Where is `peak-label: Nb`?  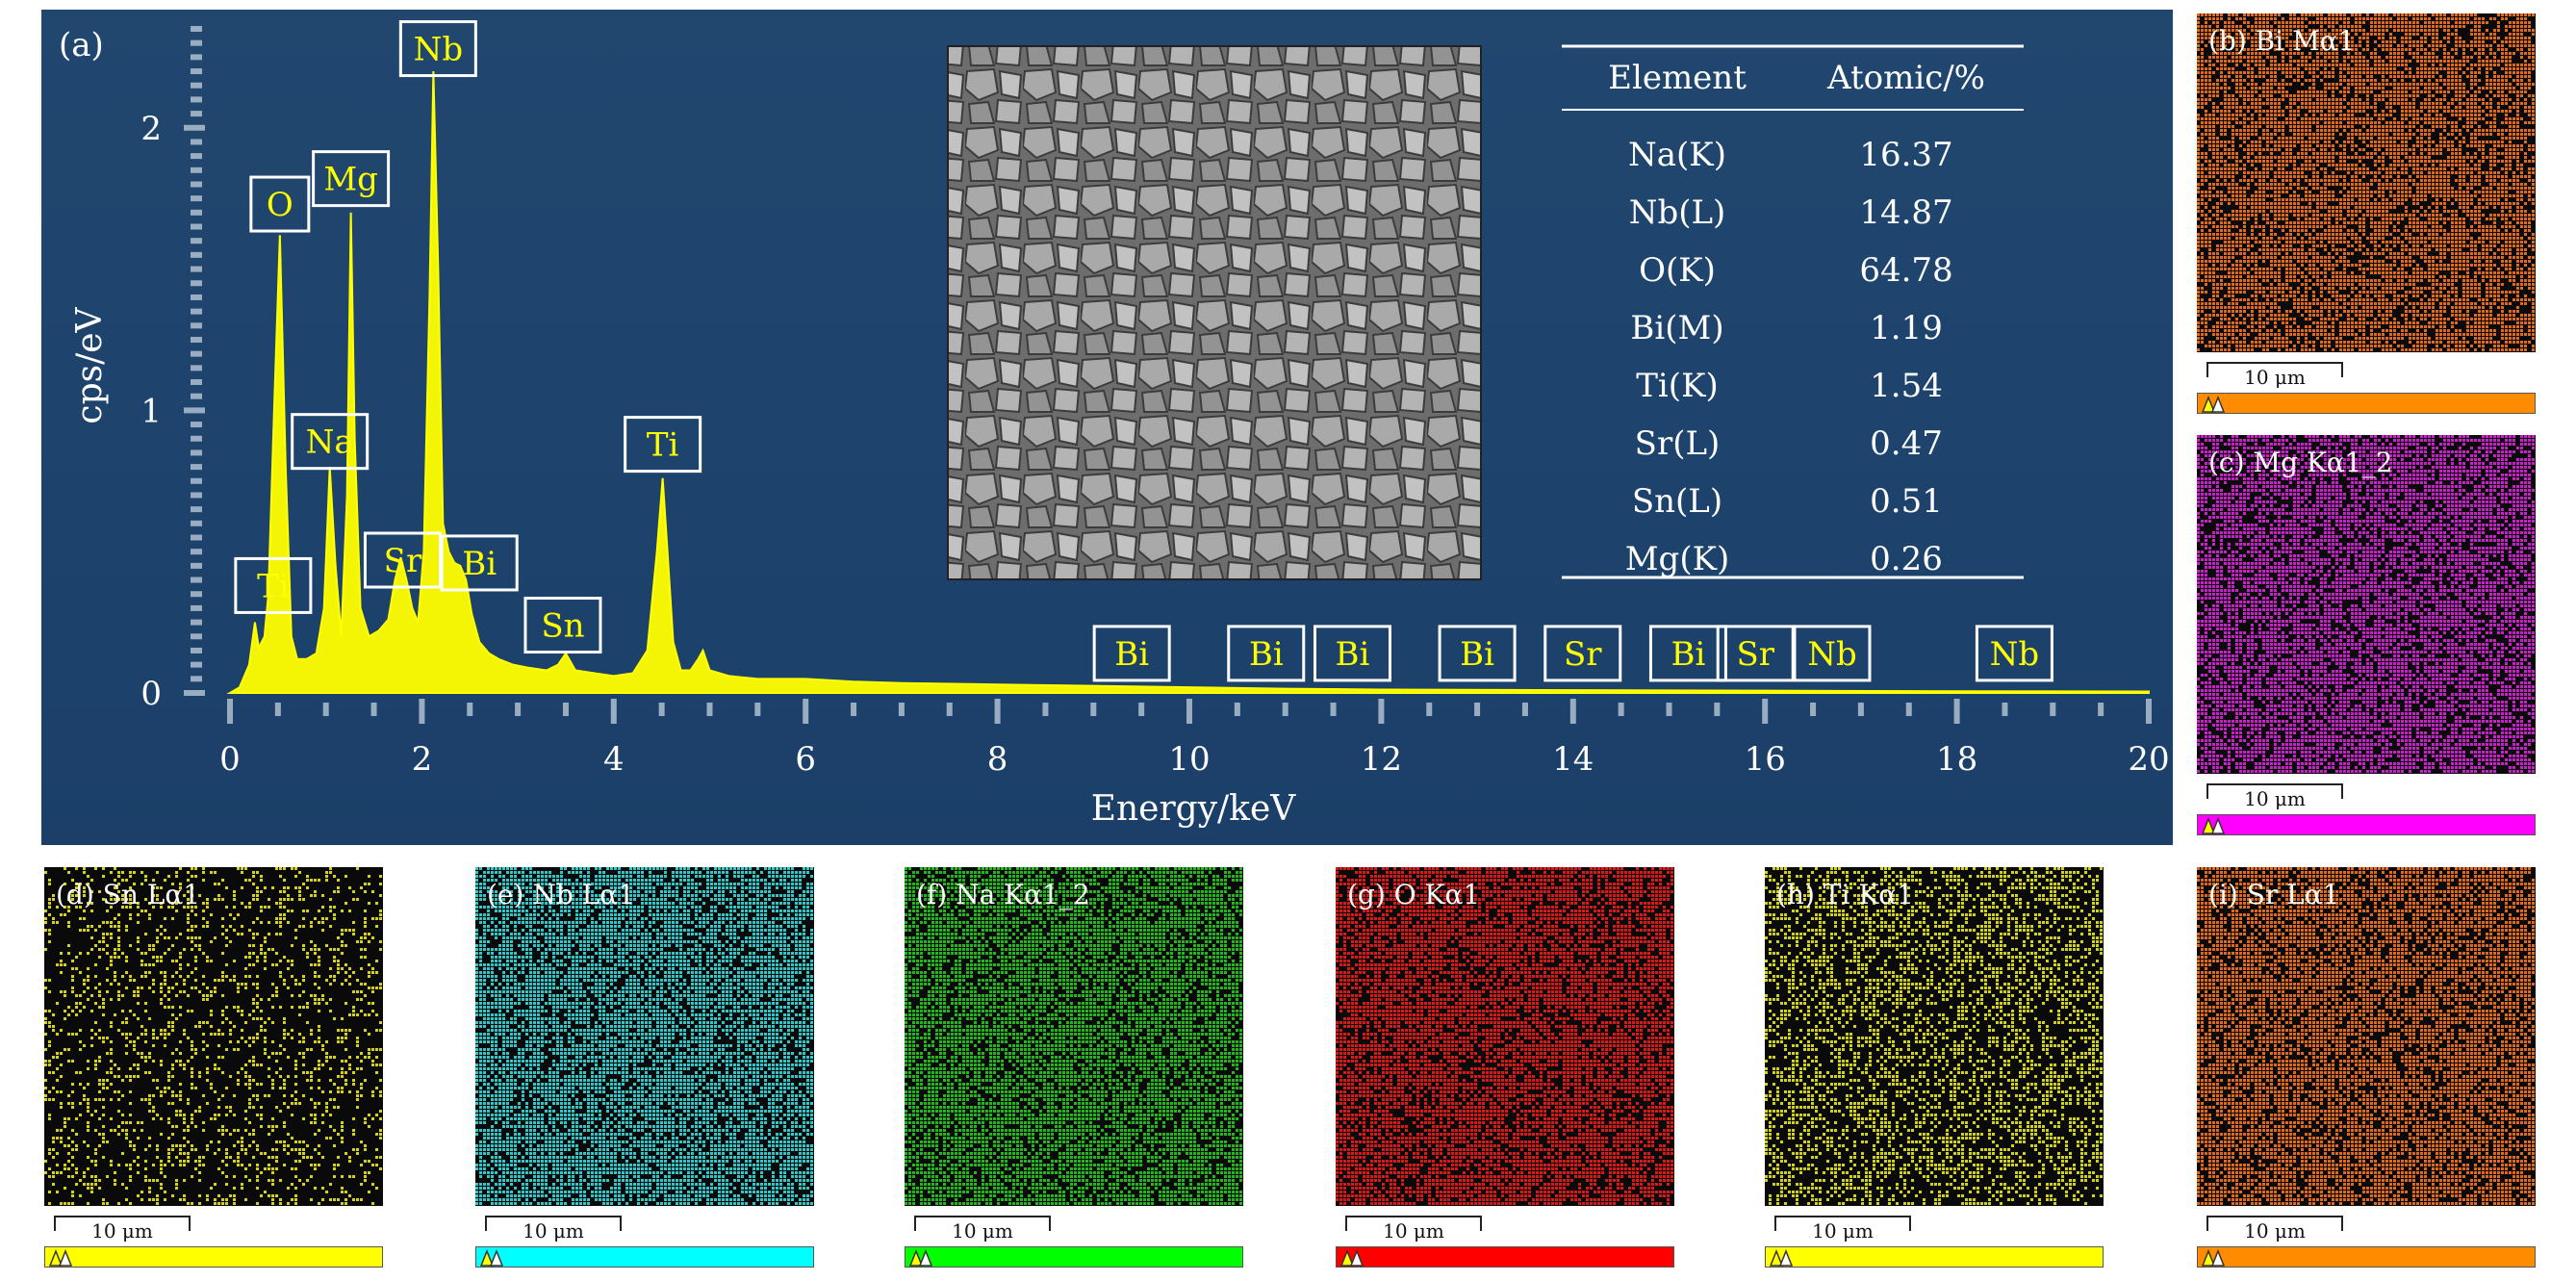 peak-label: Nb is located at coordinates (437, 49).